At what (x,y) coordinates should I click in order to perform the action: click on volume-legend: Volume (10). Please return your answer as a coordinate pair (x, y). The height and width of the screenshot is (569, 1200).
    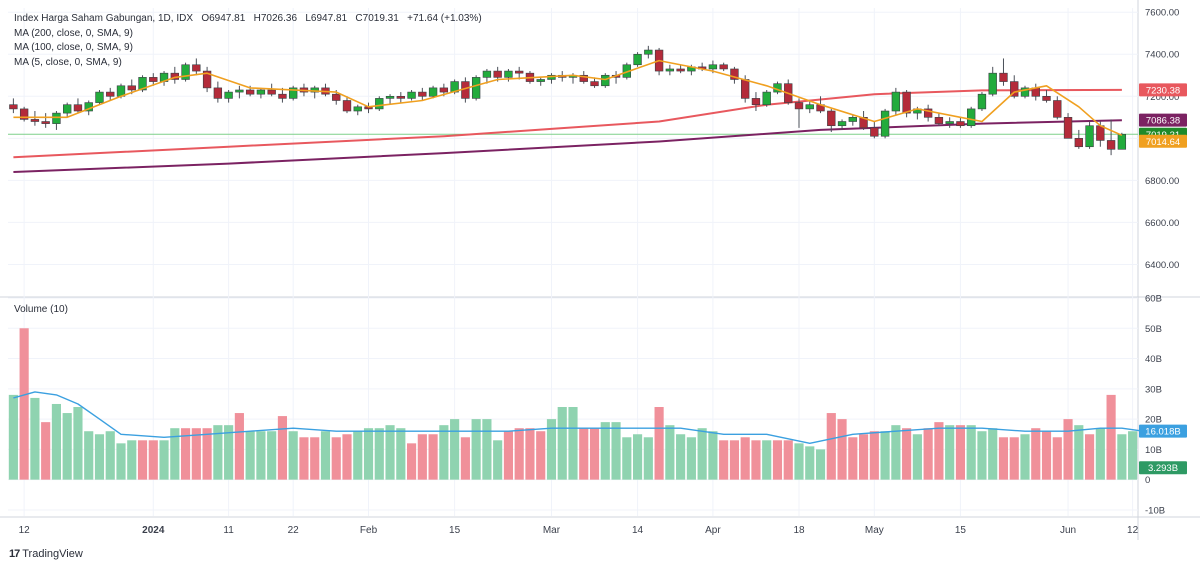
    Looking at the image, I should click on (41, 309).